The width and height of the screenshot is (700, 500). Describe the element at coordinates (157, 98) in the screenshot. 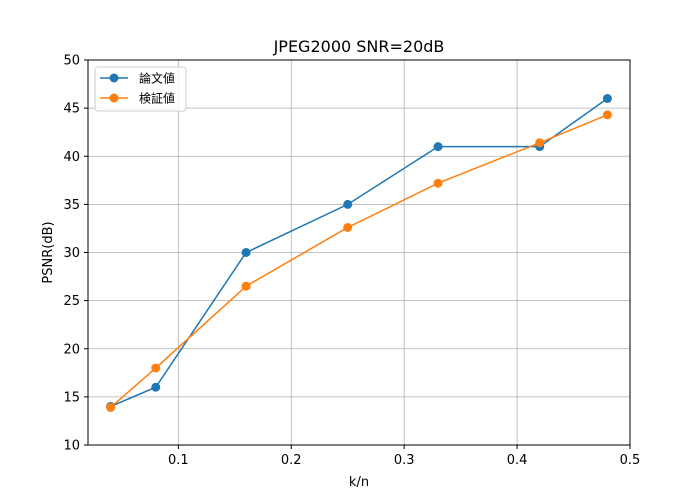

I see `legend-label: 検証値` at that location.